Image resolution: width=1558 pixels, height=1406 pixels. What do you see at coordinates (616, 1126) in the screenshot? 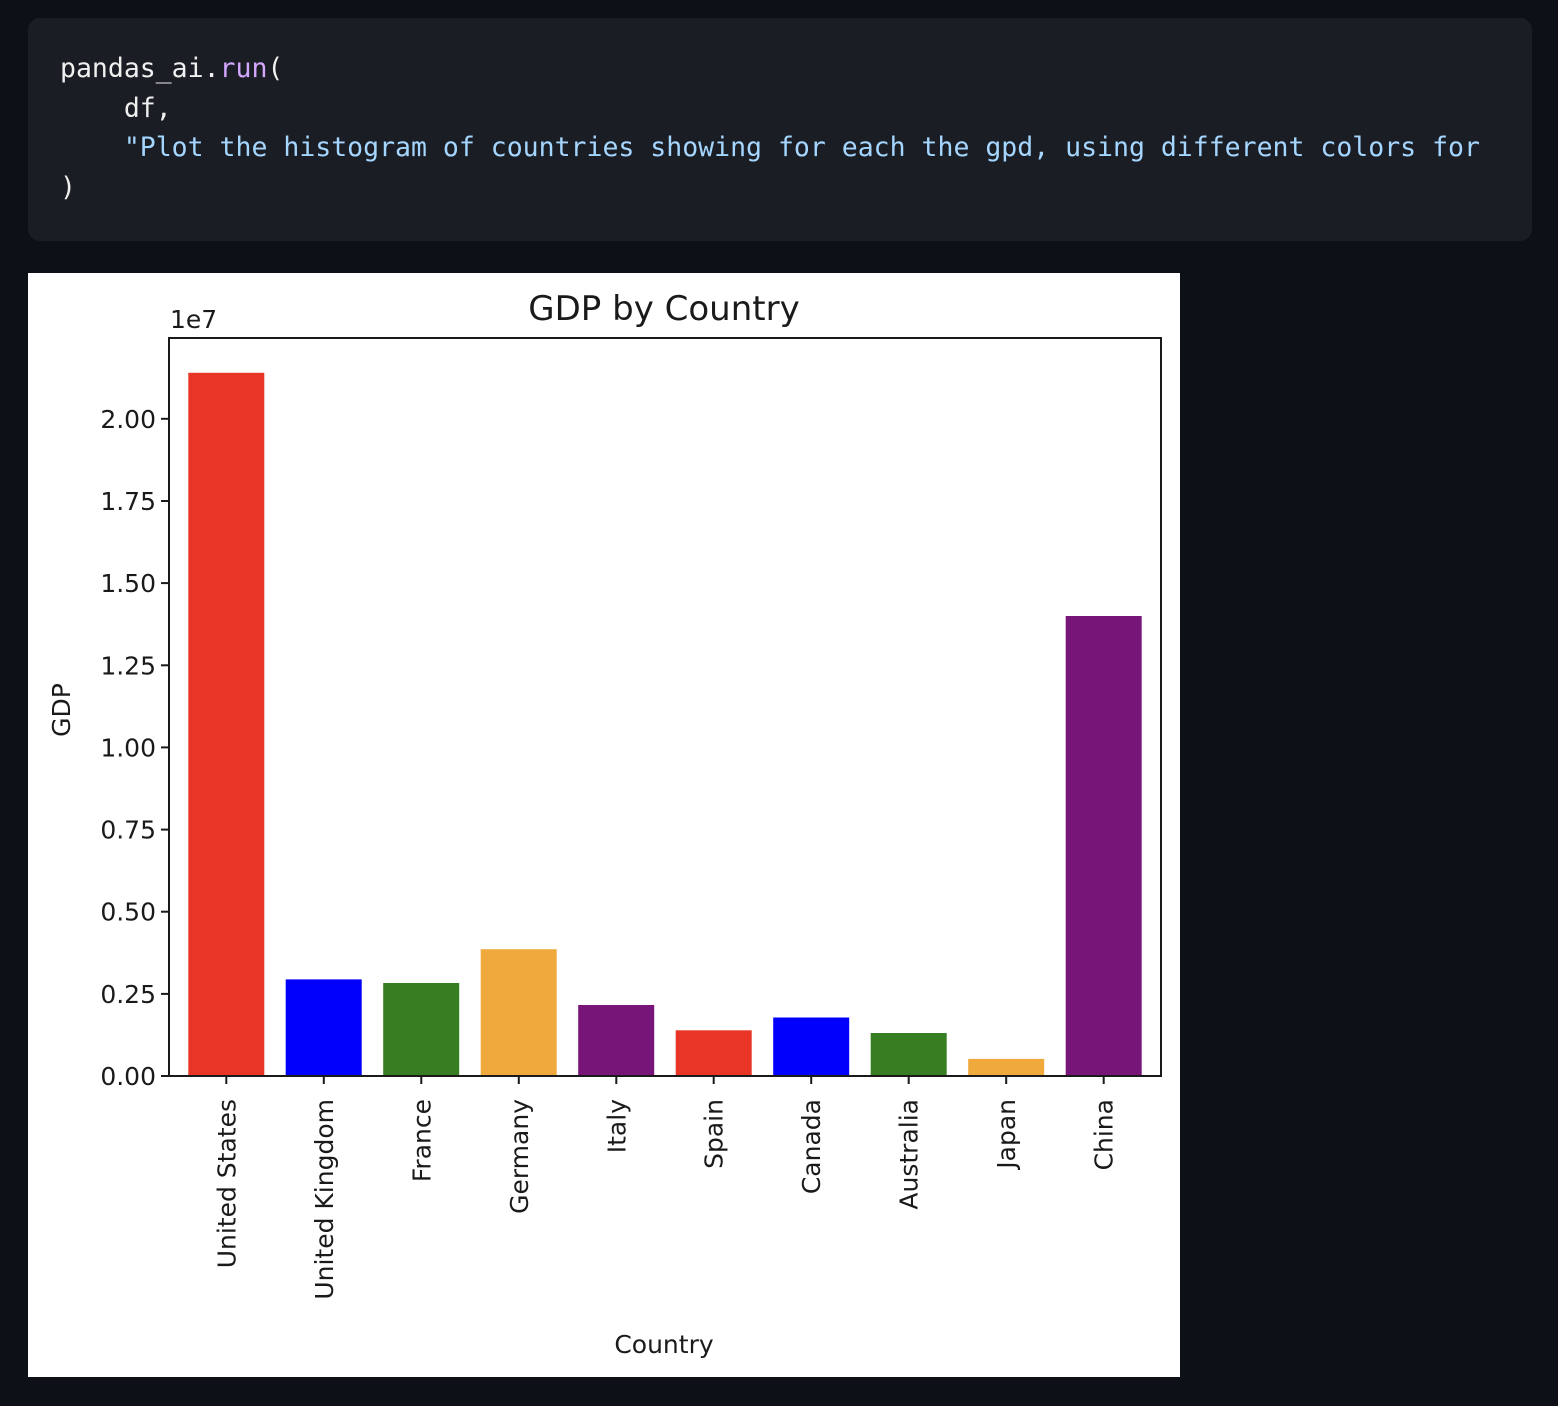
I see `x-tick-label: Italy` at bounding box center [616, 1126].